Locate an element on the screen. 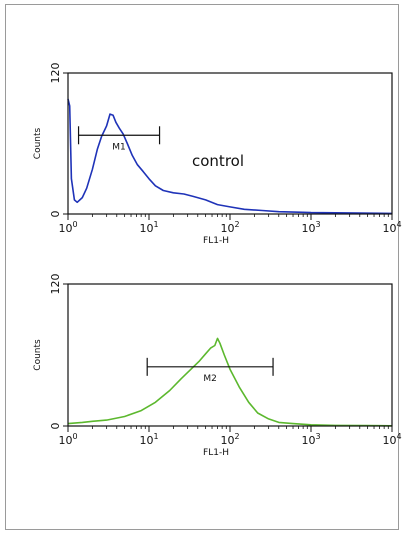  histogram-line is located at coordinates (230, 382).